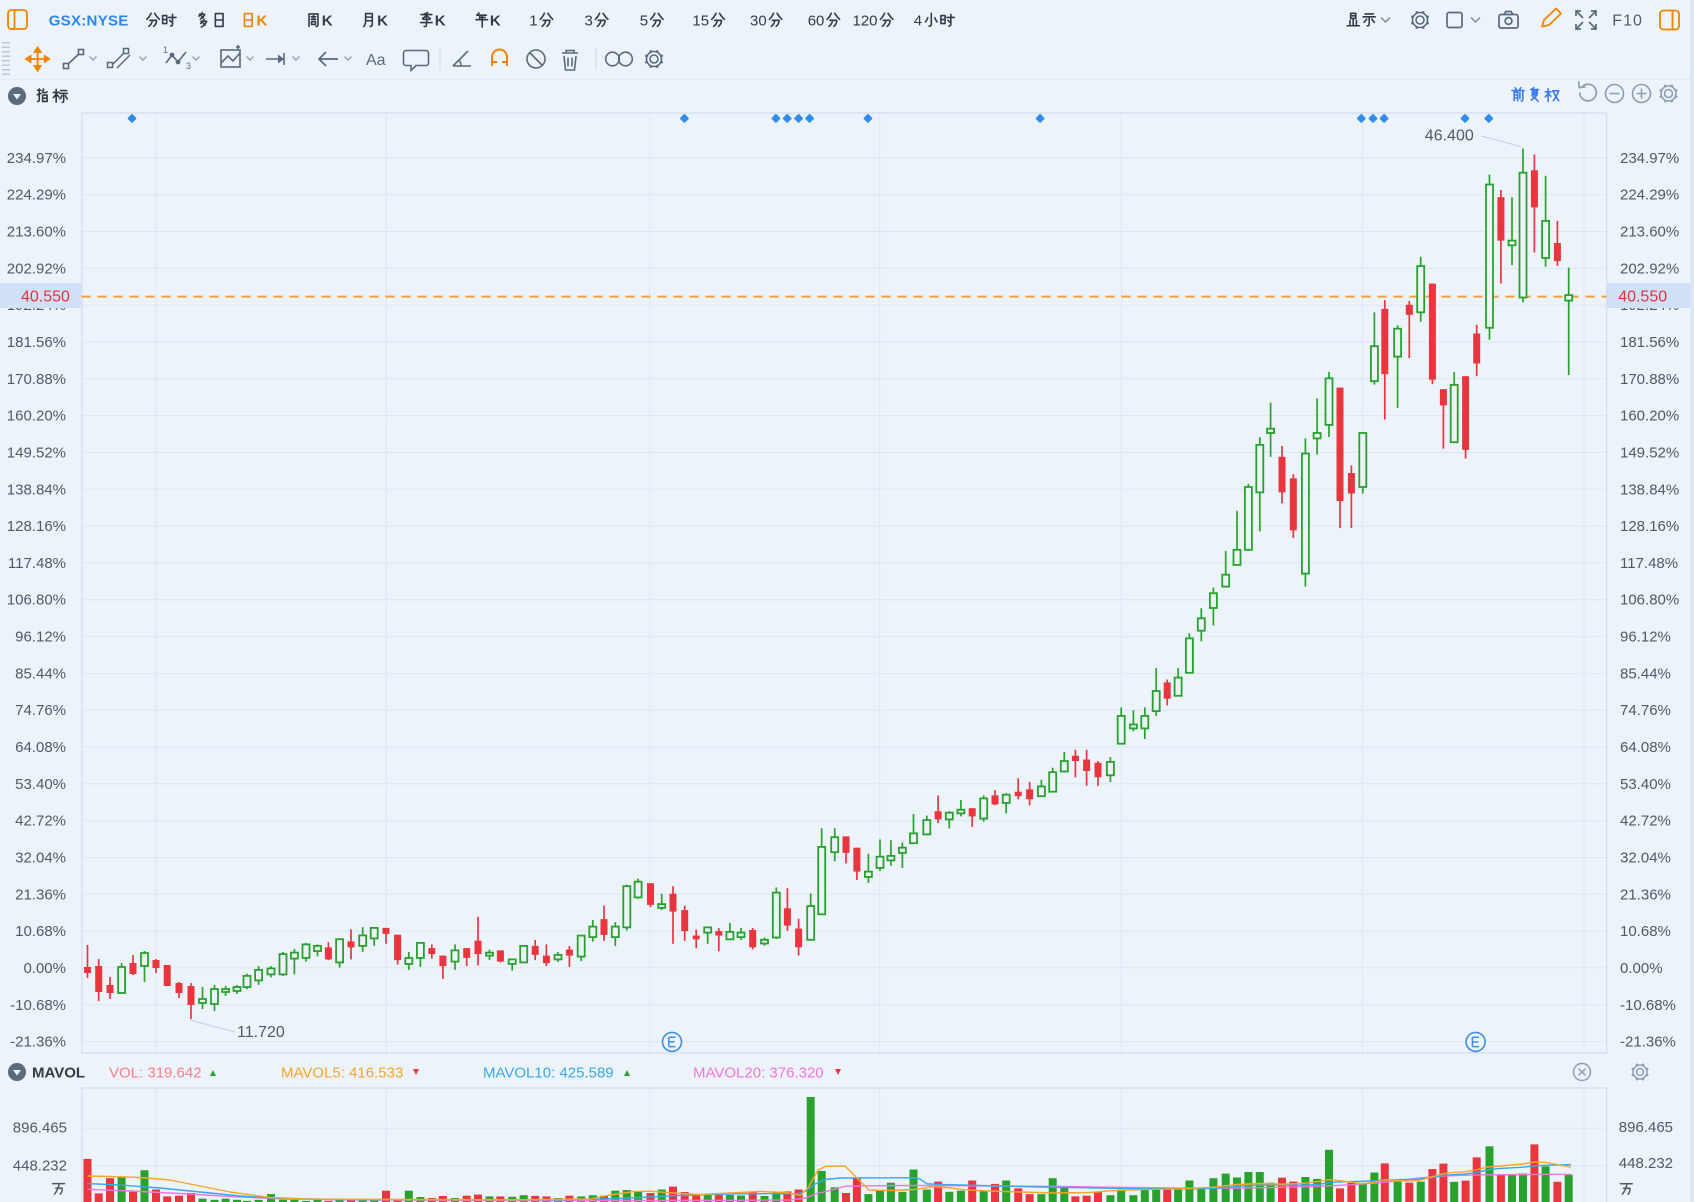 This screenshot has width=1694, height=1202. What do you see at coordinates (758, 21) in the screenshot?
I see `svg-text: 30` at bounding box center [758, 21].